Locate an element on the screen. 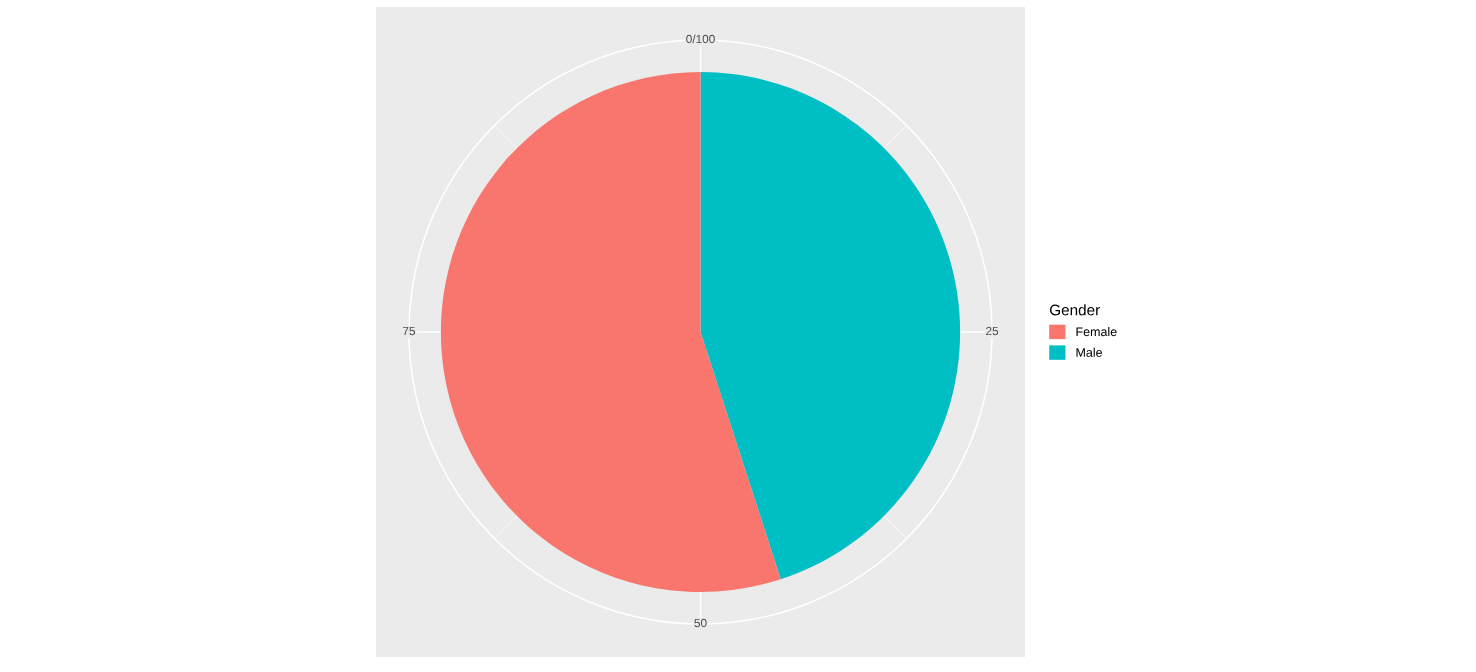 The height and width of the screenshot is (672, 1476). legend-label: Female is located at coordinates (1096, 332).